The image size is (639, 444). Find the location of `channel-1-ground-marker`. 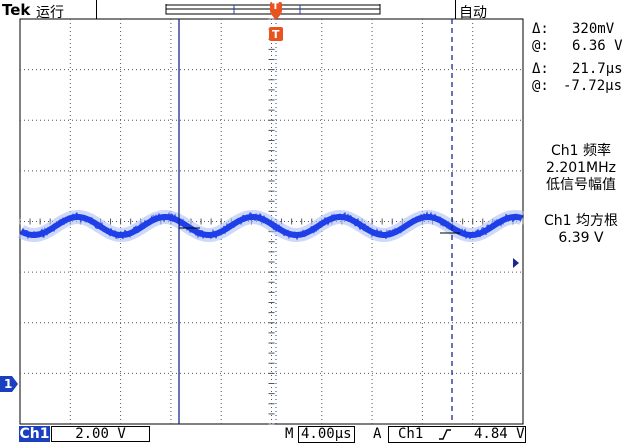

channel-1-ground-marker is located at coordinates (9, 384).